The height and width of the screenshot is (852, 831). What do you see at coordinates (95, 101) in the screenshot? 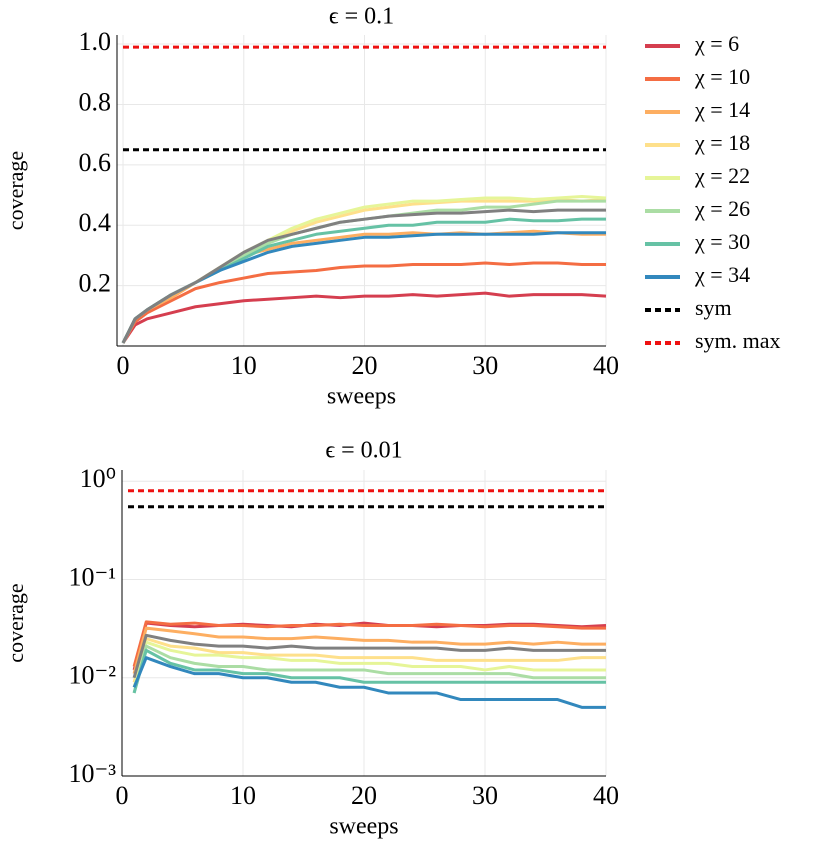
I see `y-tick-label: 0.8` at bounding box center [95, 101].